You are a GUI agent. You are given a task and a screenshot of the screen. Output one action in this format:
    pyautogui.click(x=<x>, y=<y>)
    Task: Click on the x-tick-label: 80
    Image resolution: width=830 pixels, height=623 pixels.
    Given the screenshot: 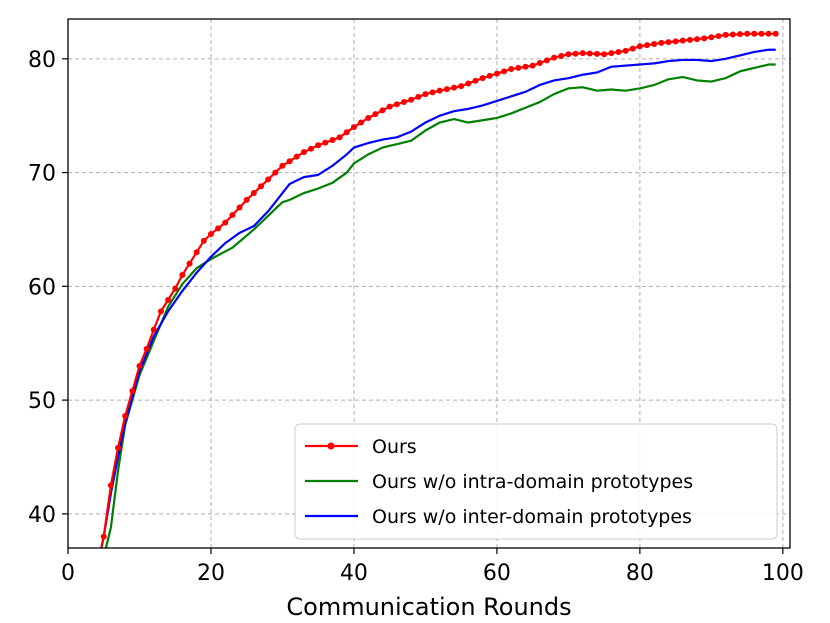 What is the action you would take?
    pyautogui.click(x=640, y=573)
    